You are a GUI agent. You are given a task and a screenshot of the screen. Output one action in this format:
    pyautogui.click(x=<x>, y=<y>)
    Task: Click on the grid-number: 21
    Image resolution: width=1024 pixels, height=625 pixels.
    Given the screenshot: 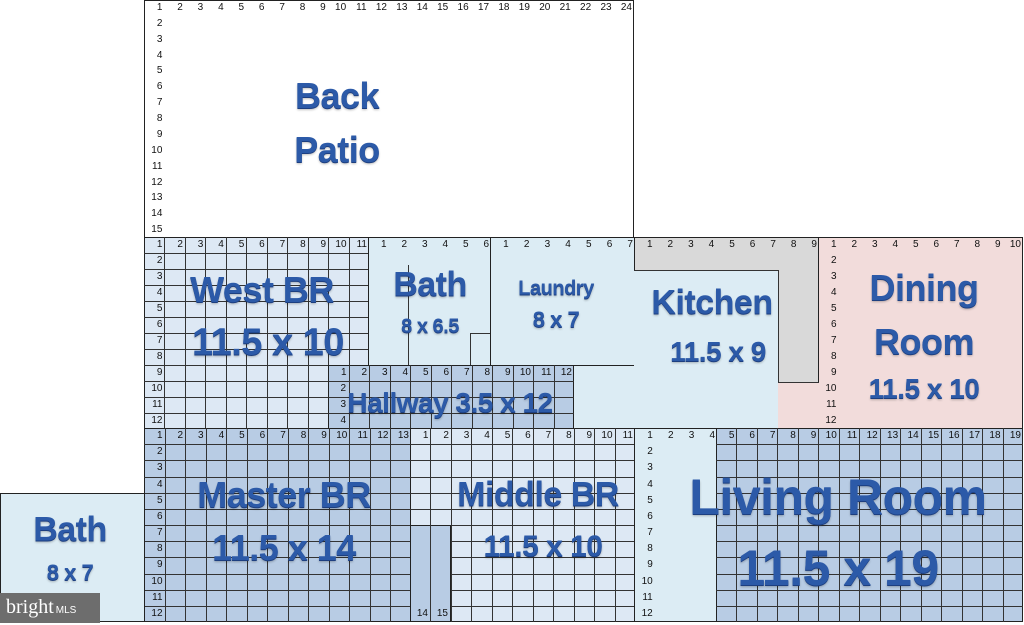 What is the action you would take?
    pyautogui.click(x=565, y=7)
    